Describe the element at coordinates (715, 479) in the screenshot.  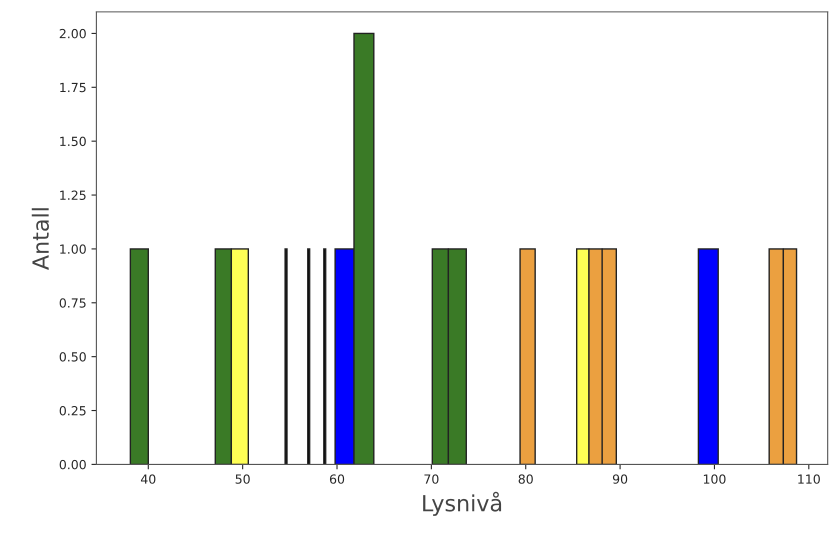
I see `x-tick-label: 100` at that location.